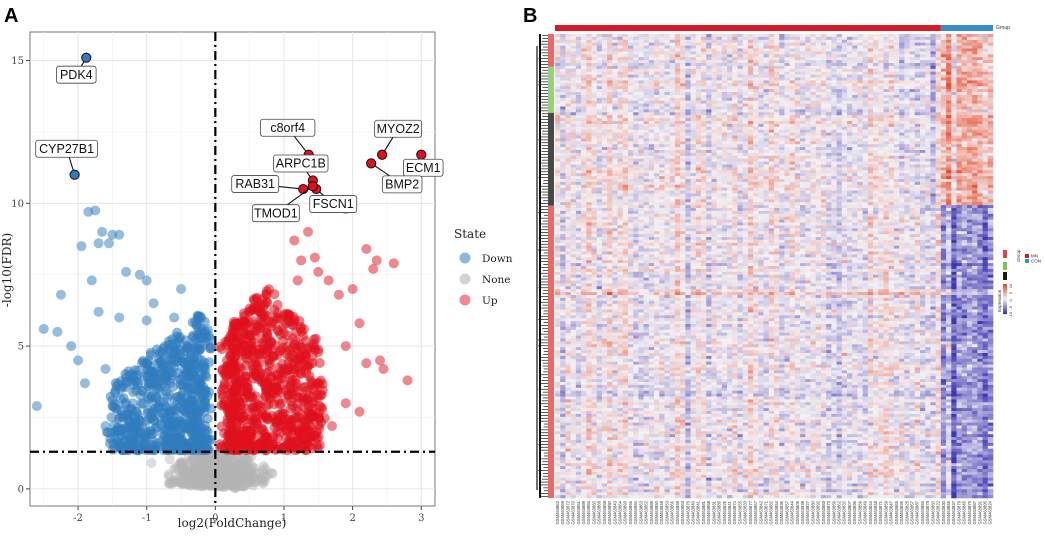 The image size is (1045, 545). Describe the element at coordinates (74, 174) in the screenshot. I see `volcano-gene-point` at that location.